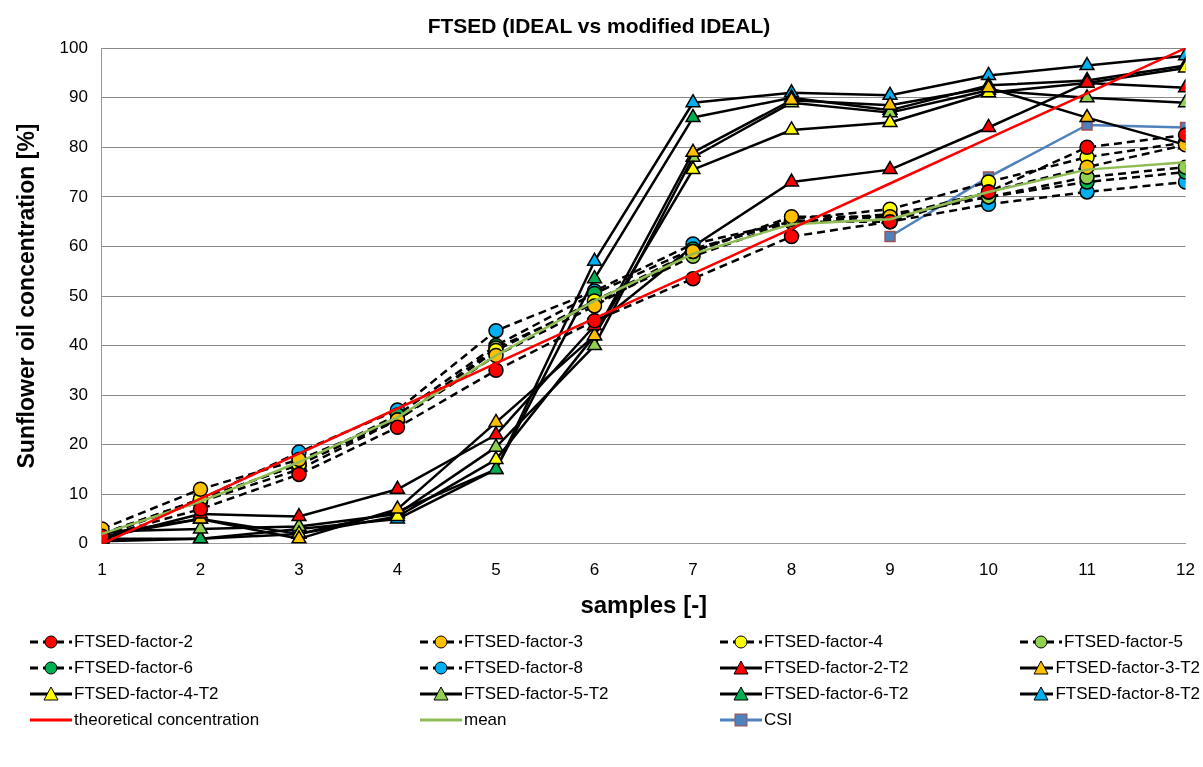 The image size is (1203, 767). I want to click on legend-label: FTSED-factor-4-T2, so click(146, 694).